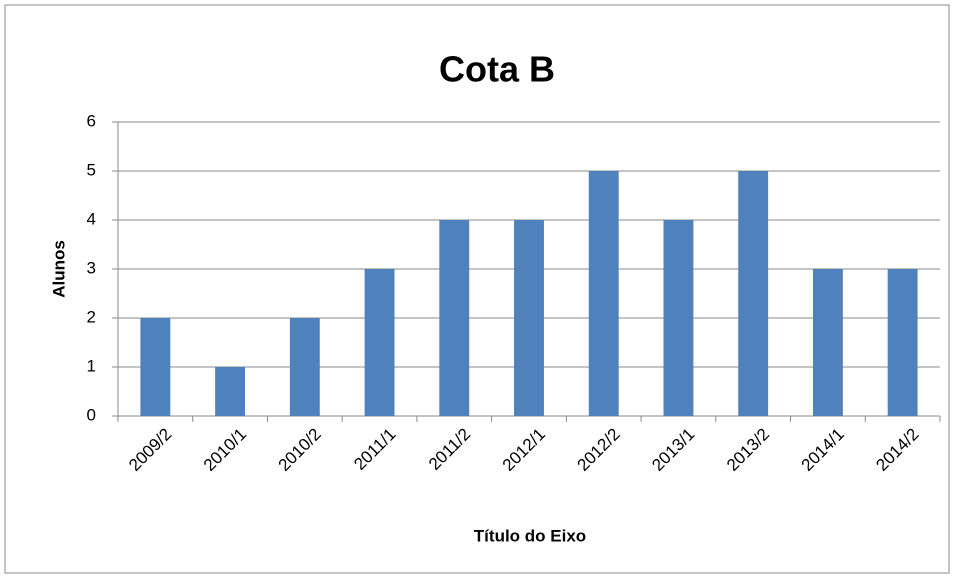  What do you see at coordinates (530, 535) in the screenshot?
I see `x-axis-label: Título do Eixo` at bounding box center [530, 535].